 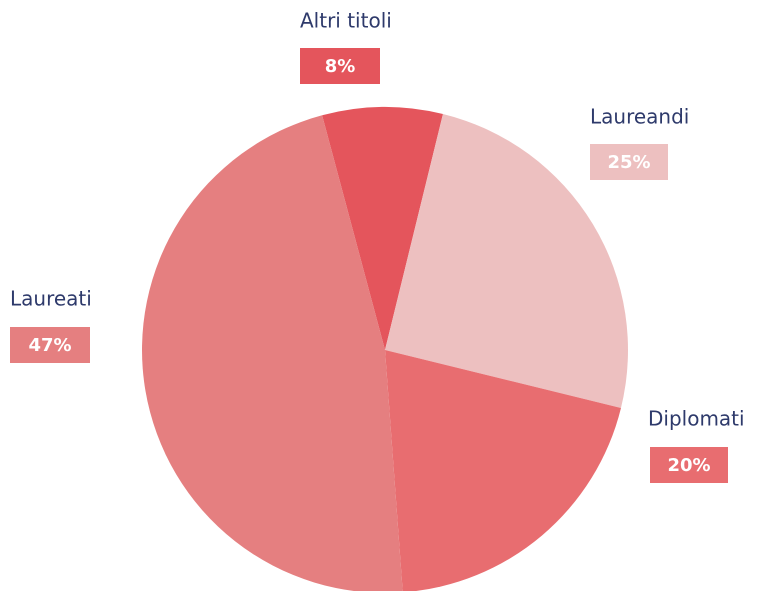 I want to click on value-label: 47%, so click(x=49, y=345).